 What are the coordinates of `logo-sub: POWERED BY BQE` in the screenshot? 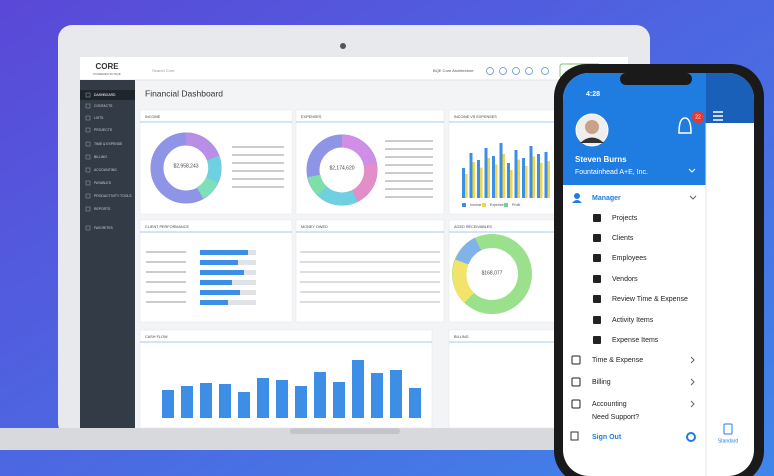 It's located at (106, 74).